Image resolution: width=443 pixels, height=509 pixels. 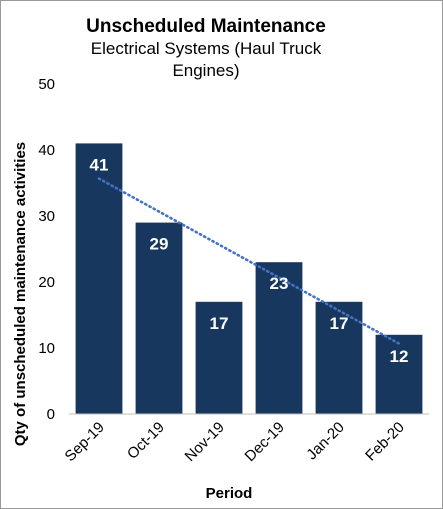 What do you see at coordinates (46, 84) in the screenshot?
I see `y-tick-label: 50` at bounding box center [46, 84].